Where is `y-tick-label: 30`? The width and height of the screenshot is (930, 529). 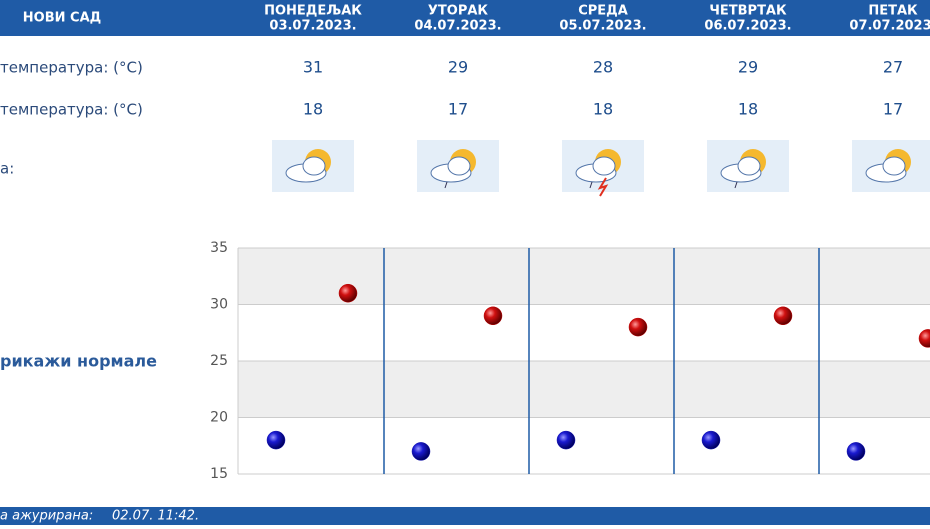 y-tick-label: 30 is located at coordinates (219, 305).